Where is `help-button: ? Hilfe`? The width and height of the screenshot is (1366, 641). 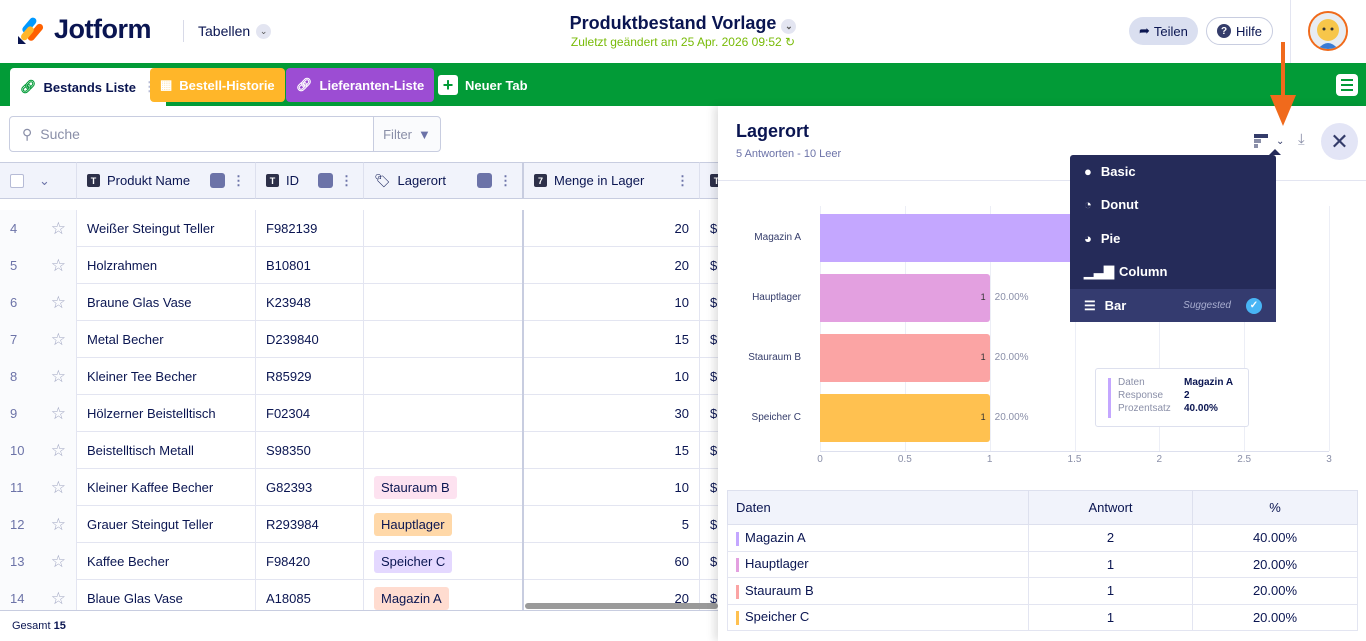
help-button: ? Hilfe is located at coordinates (1240, 31).